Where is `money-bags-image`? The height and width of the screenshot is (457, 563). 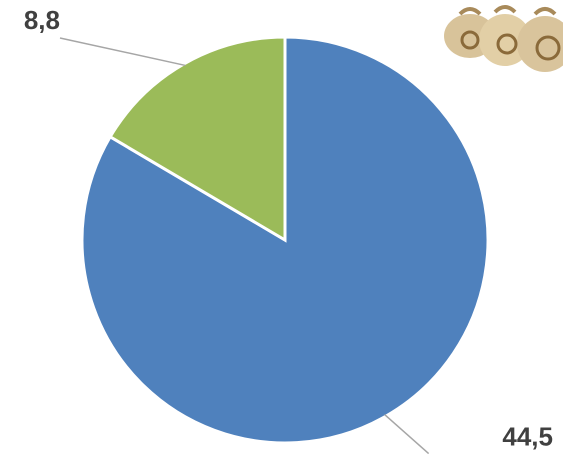 money-bags-image is located at coordinates (503, 38).